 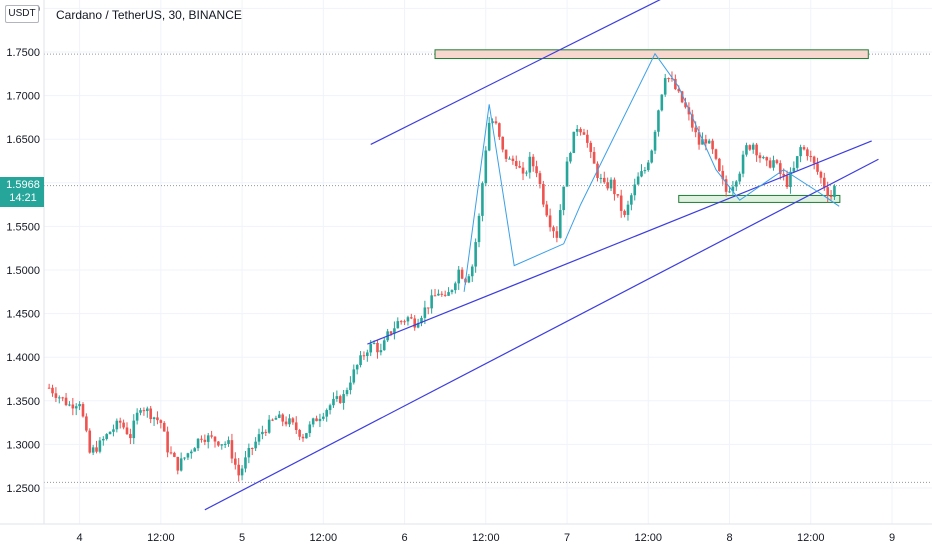 I want to click on time-tick-label: 5, so click(x=242, y=538).